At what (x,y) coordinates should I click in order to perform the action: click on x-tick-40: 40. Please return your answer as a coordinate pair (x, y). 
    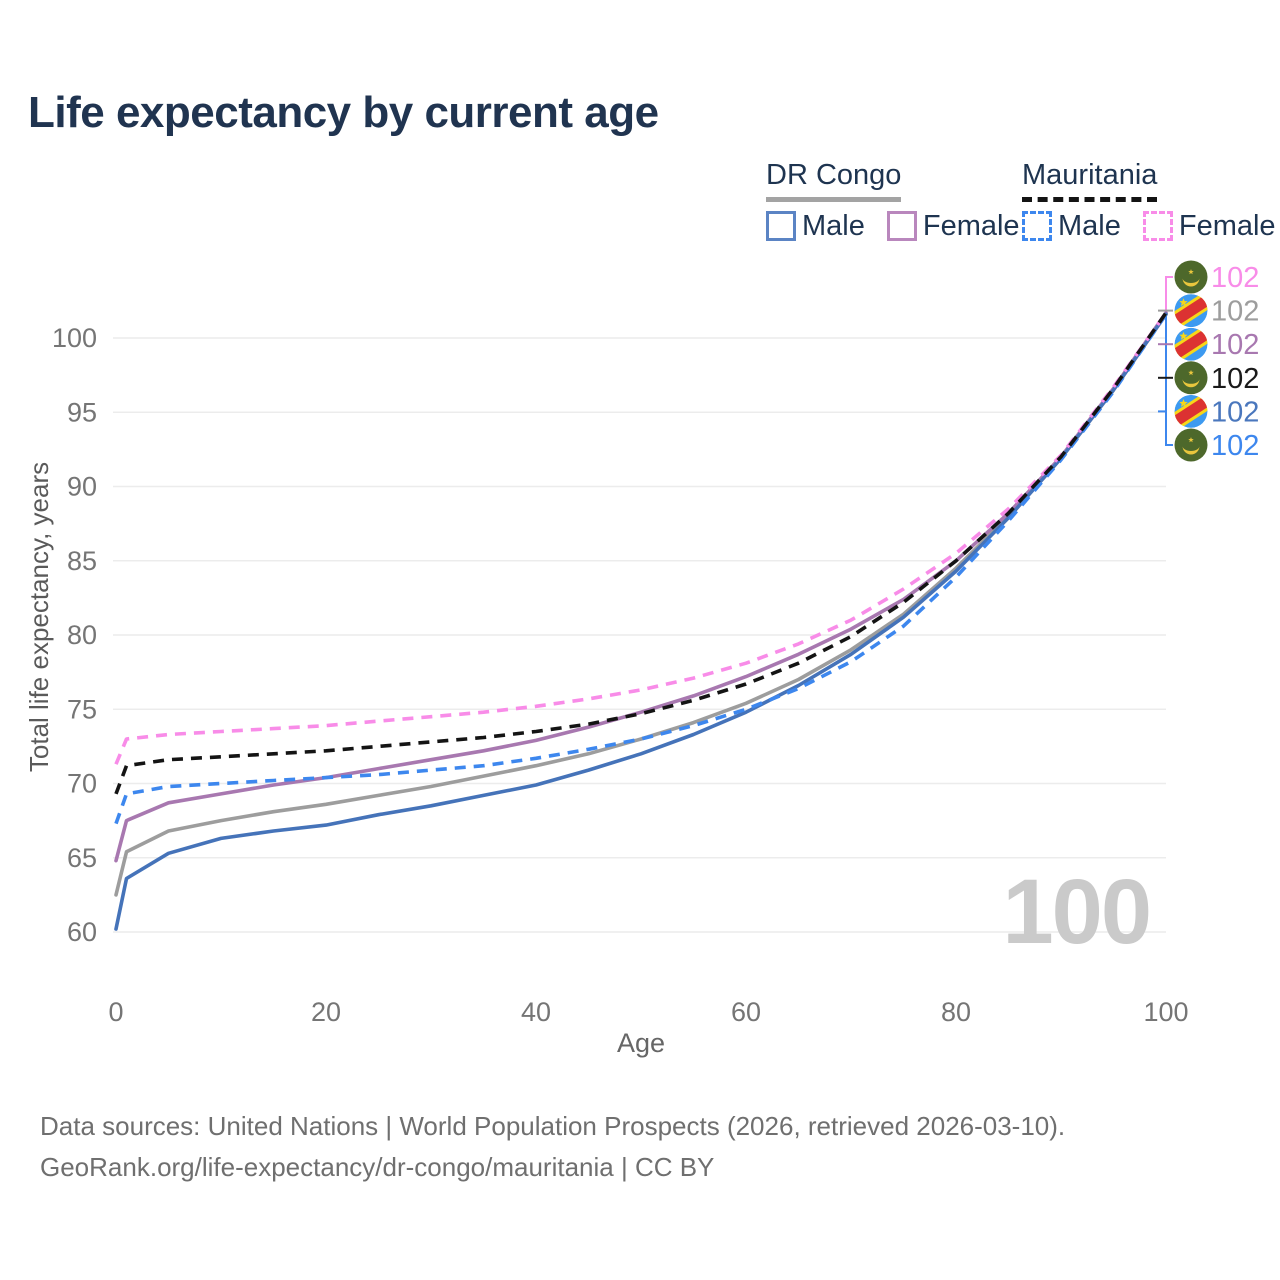
    Looking at the image, I should click on (536, 1012).